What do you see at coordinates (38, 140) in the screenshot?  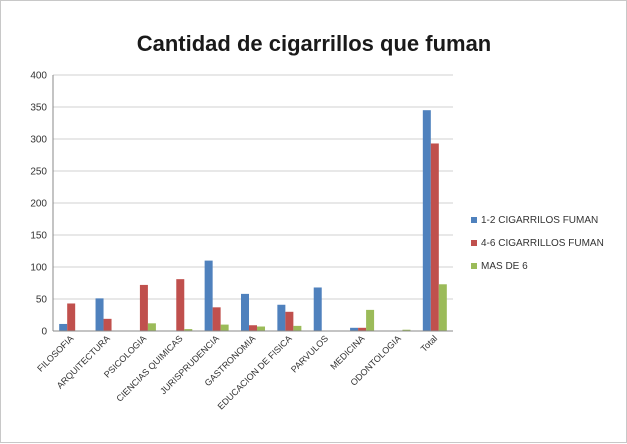 I see `y-tick-label: 300` at bounding box center [38, 140].